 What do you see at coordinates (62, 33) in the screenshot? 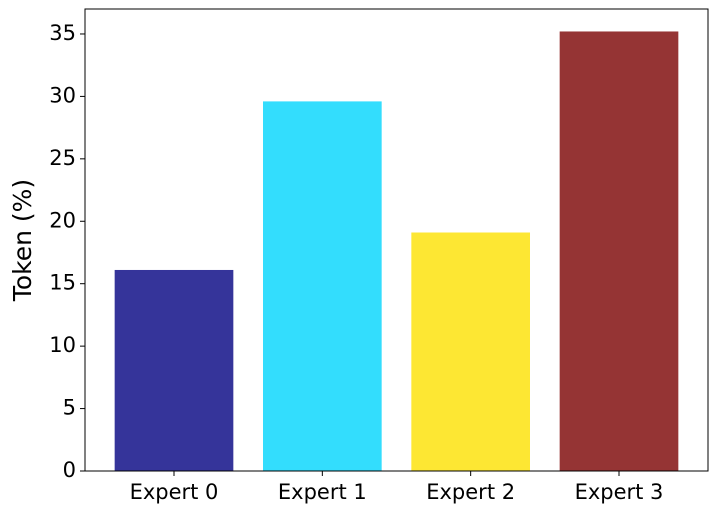
I see `y-tick-label: 35` at bounding box center [62, 33].